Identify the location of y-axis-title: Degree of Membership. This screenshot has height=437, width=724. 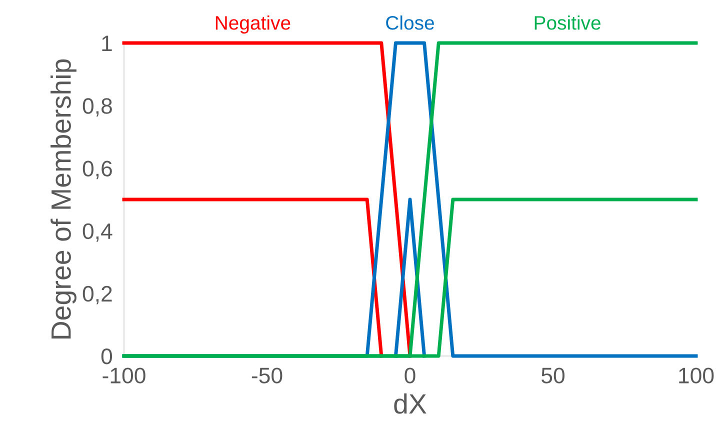
(63, 198).